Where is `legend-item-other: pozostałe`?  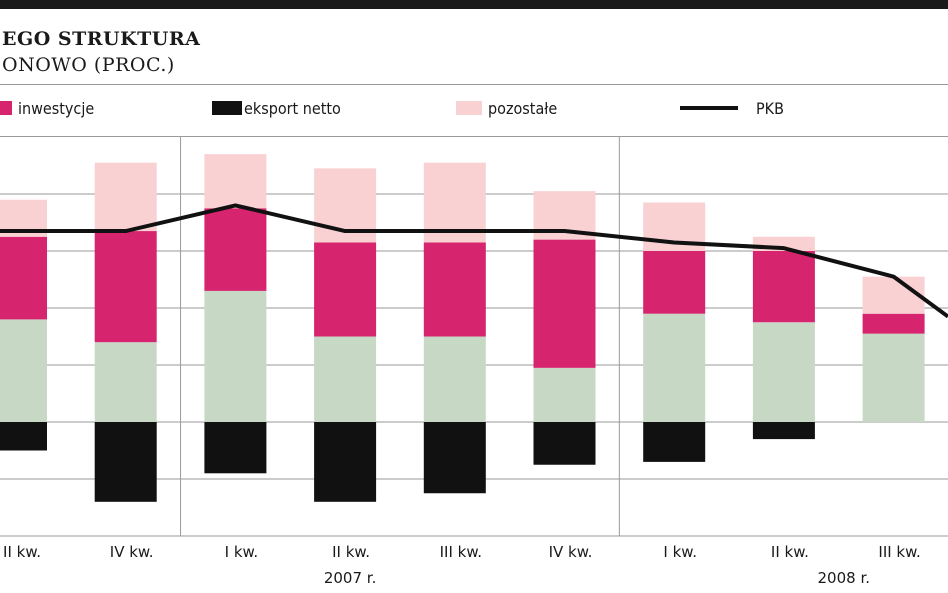 legend-item-other: pozostałe is located at coordinates (506, 108).